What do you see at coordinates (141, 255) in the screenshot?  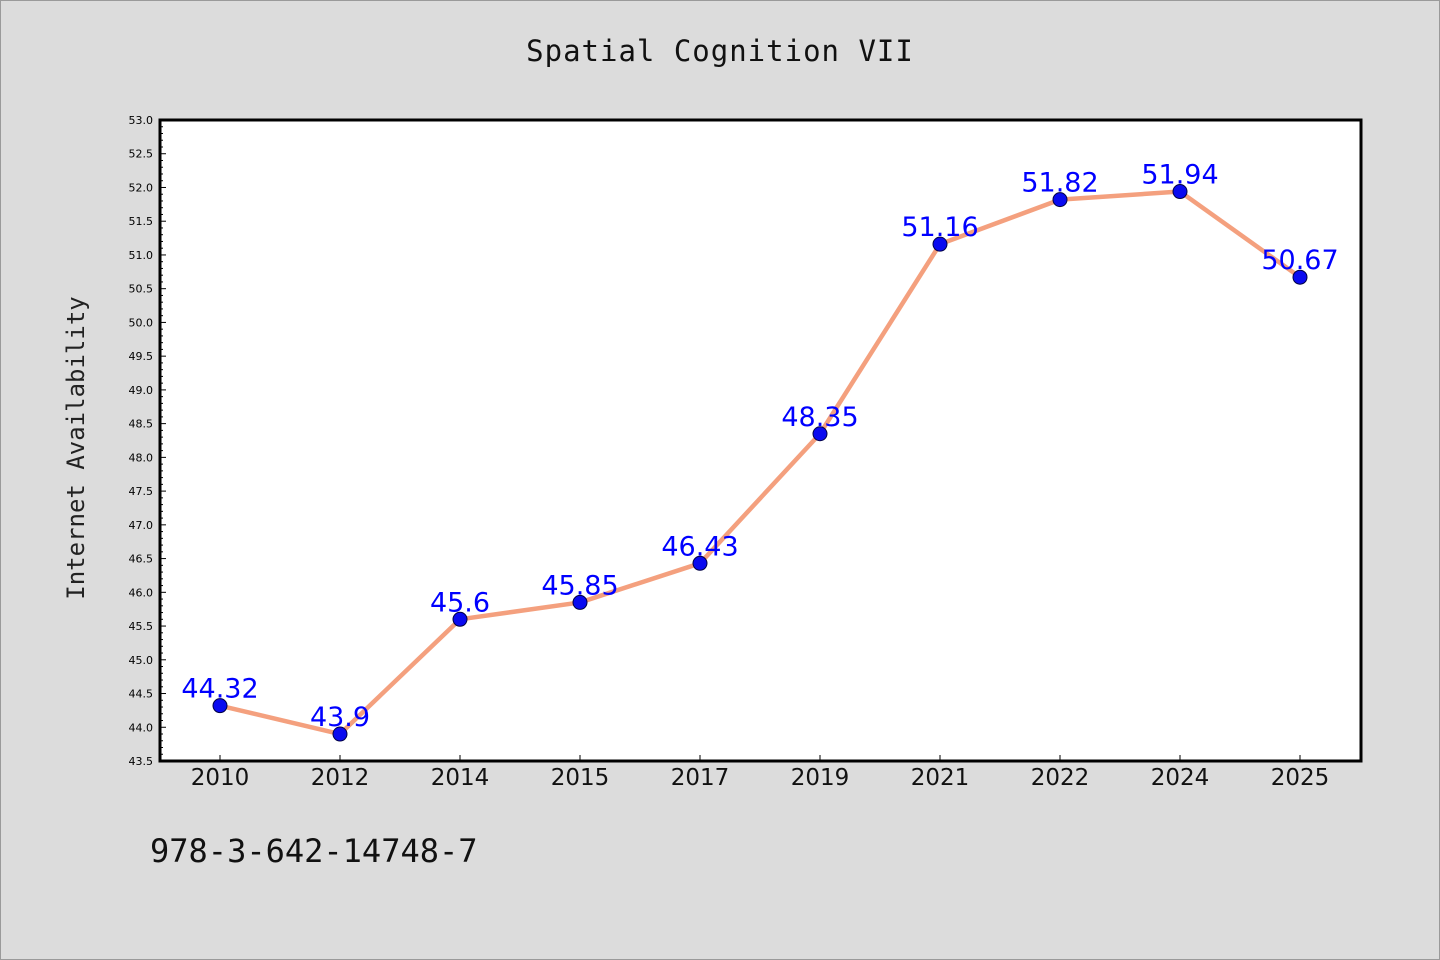 I see `y-tick-label: 51.0` at bounding box center [141, 255].